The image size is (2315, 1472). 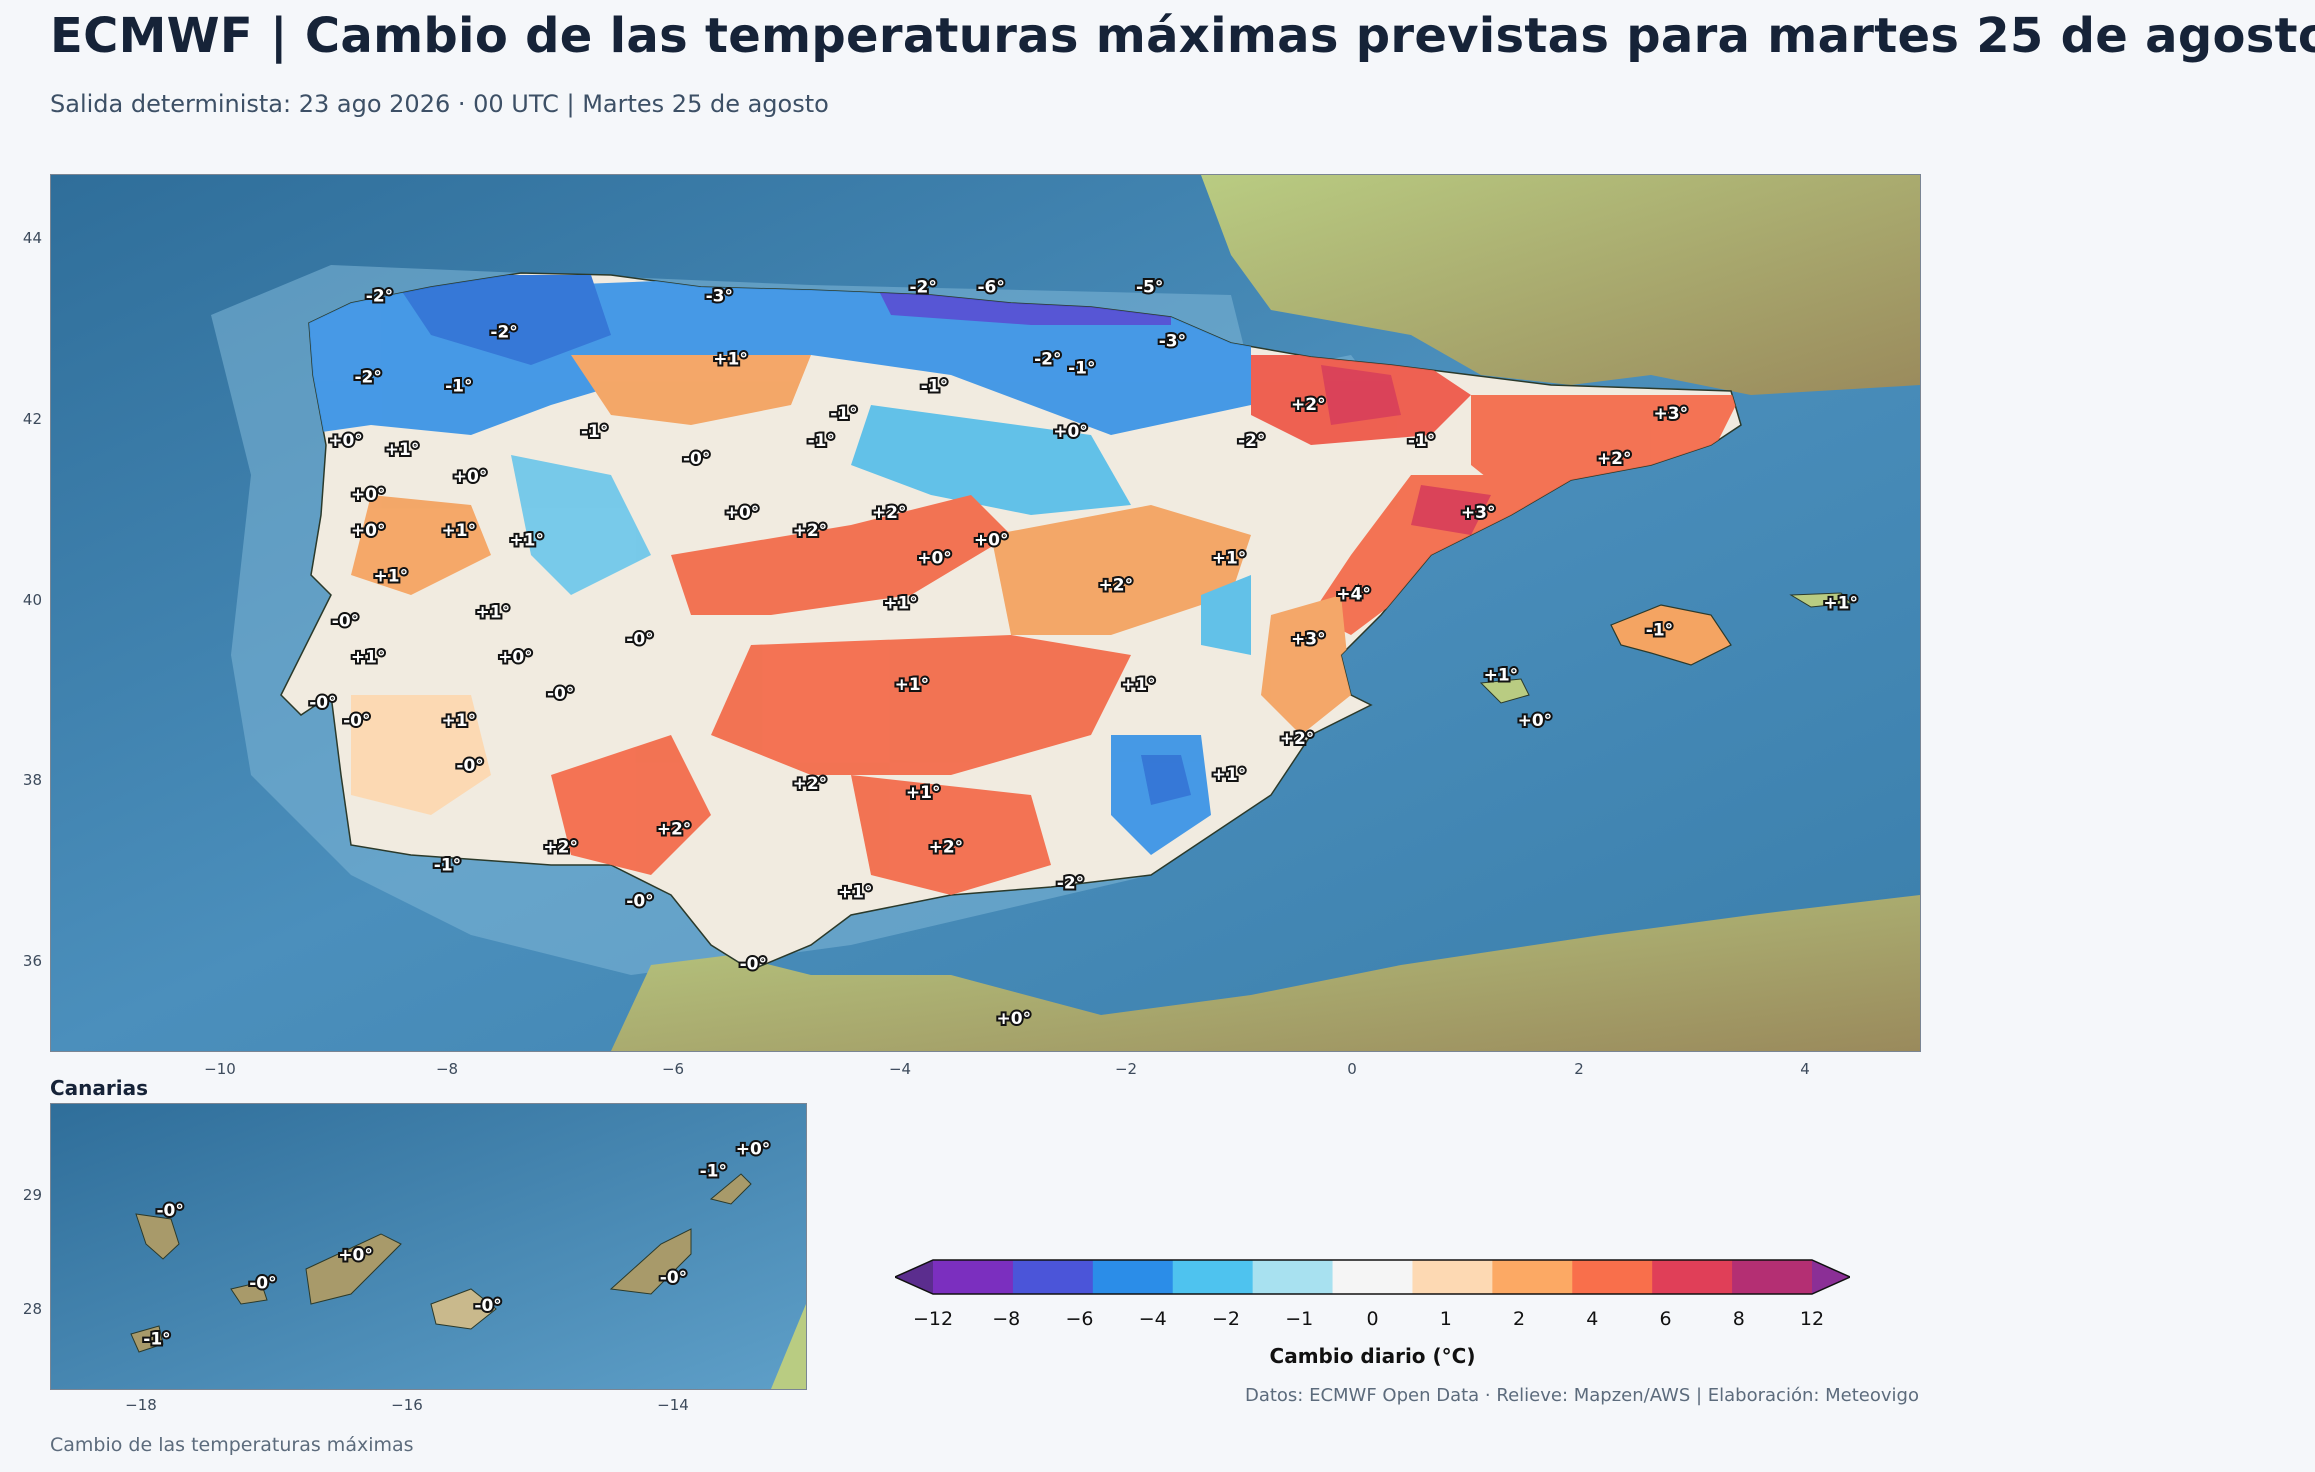 What do you see at coordinates (32, 1195) in the screenshot?
I see `lat-tick: 29` at bounding box center [32, 1195].